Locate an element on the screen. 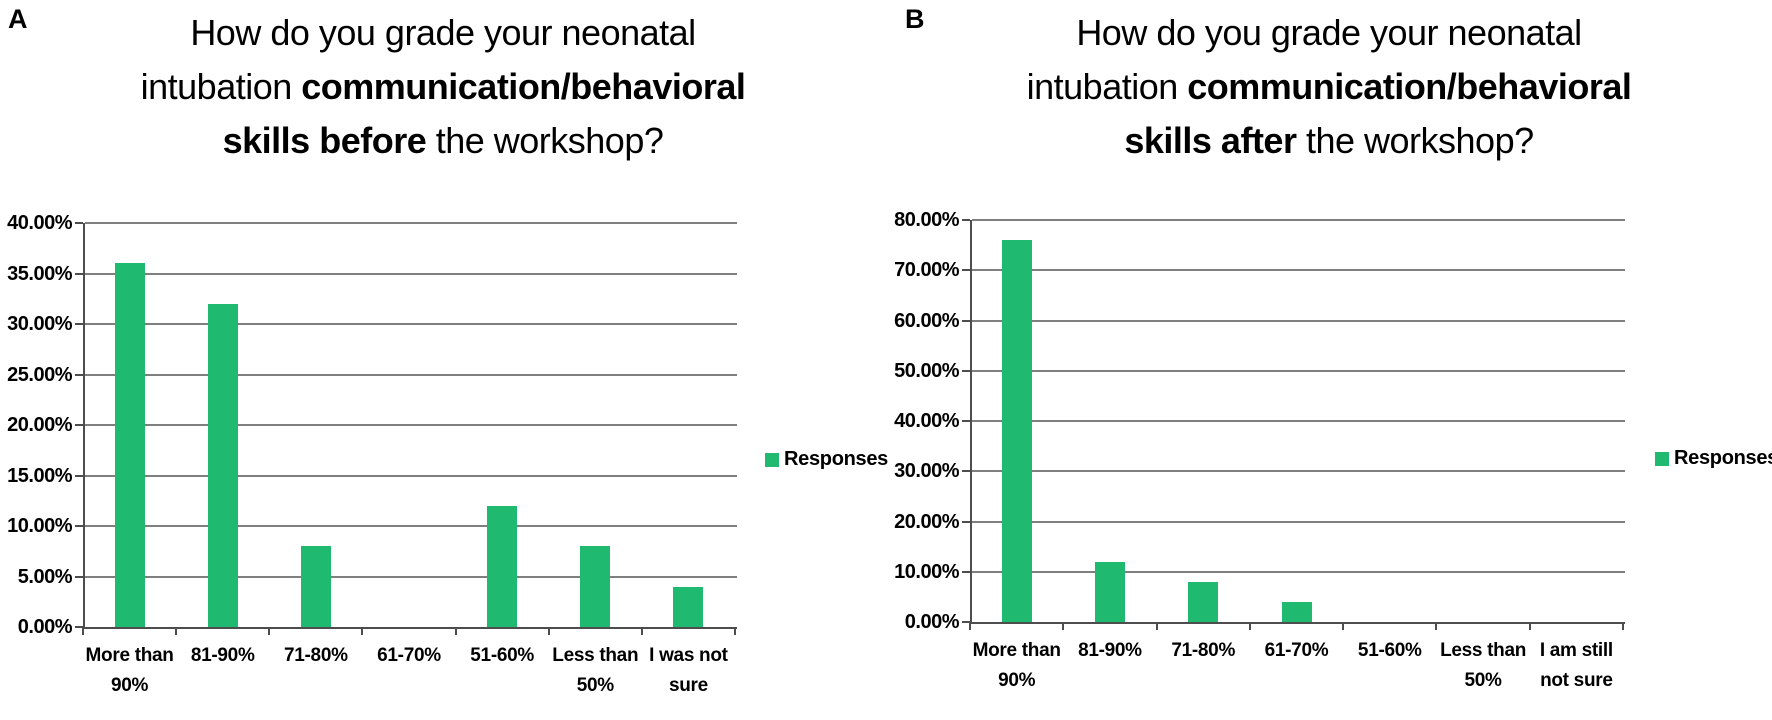 This screenshot has width=1772, height=720. x-category-label: 61-70% is located at coordinates (409, 655).